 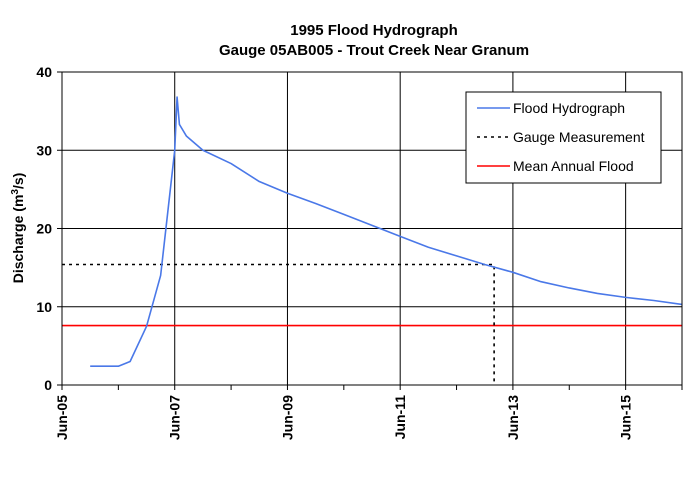 I want to click on y-axis-label-superscript: 3, so click(x=15, y=192).